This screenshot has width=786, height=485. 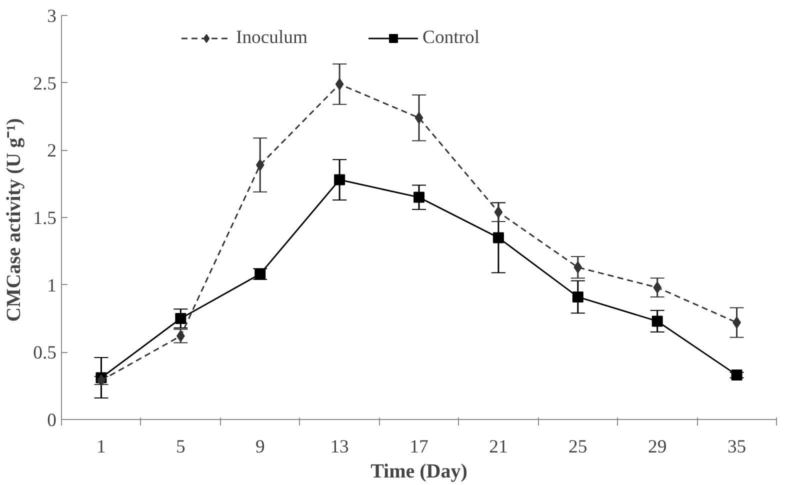 I want to click on x-tick-label: 17, so click(x=419, y=447).